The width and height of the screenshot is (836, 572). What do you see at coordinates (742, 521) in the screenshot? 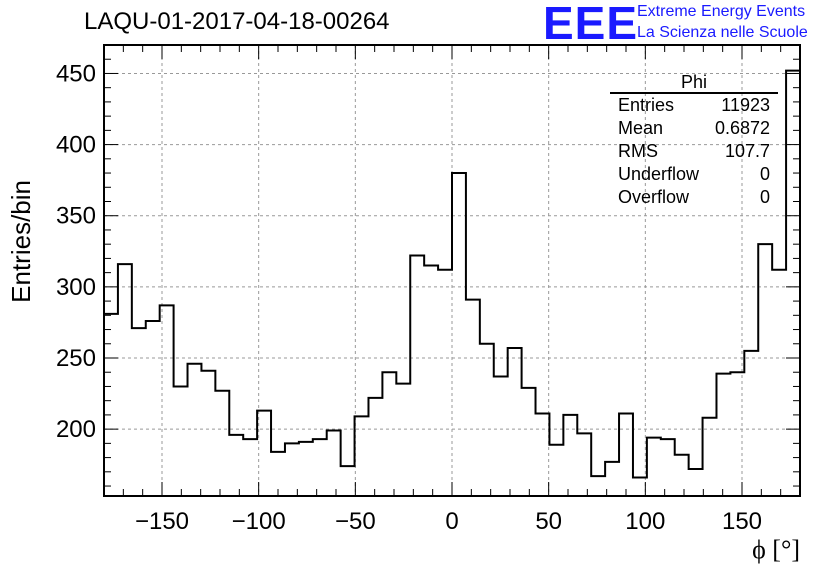
I see `x-tick-label: 150` at bounding box center [742, 521].